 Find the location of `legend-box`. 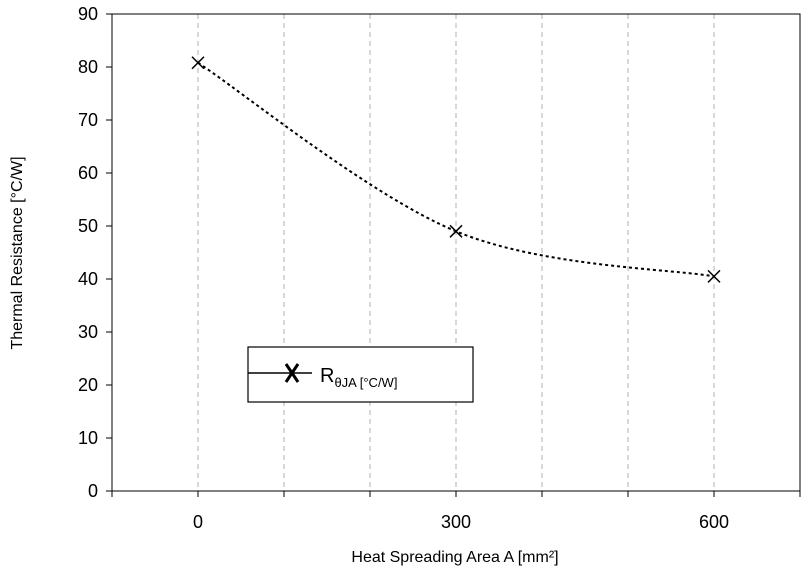

legend-box is located at coordinates (360, 374).